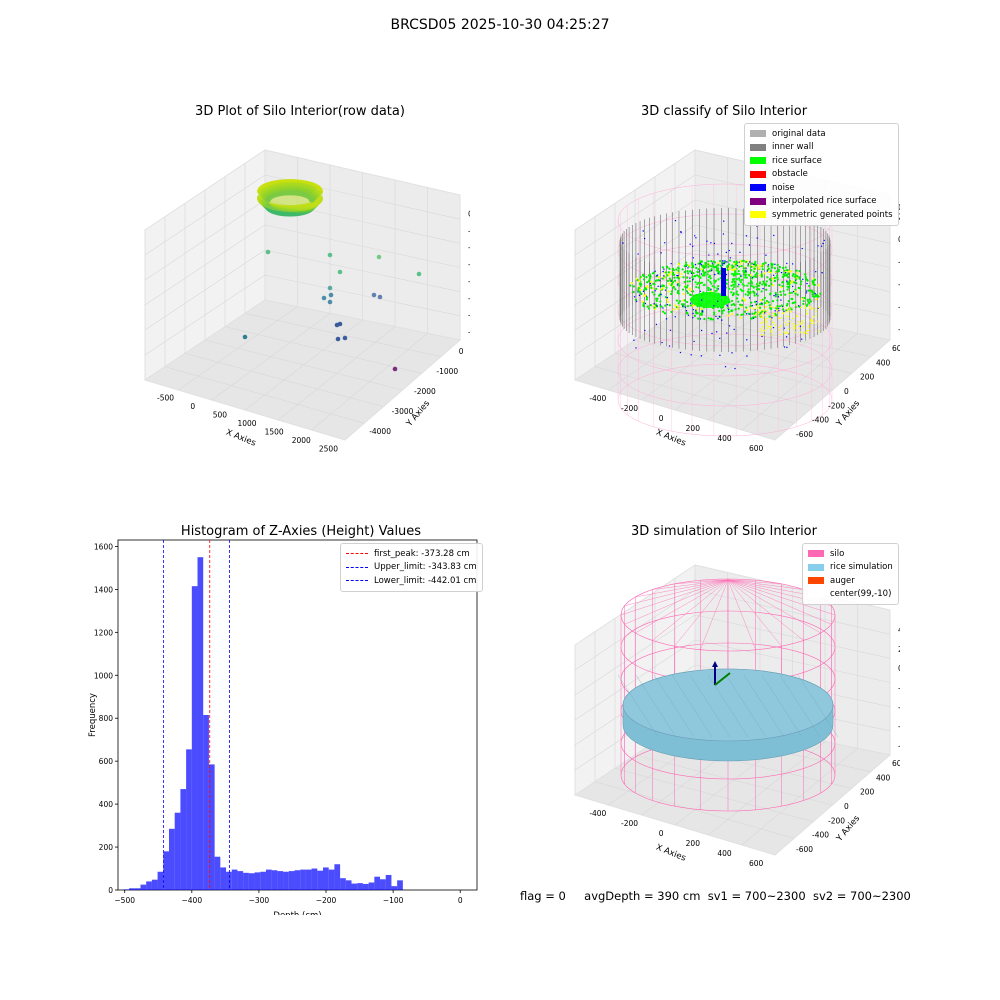 This screenshot has height=1000, width=1000. I want to click on figure-title: BRCSD05 2025-10-30 04:25:27, so click(500, 25).